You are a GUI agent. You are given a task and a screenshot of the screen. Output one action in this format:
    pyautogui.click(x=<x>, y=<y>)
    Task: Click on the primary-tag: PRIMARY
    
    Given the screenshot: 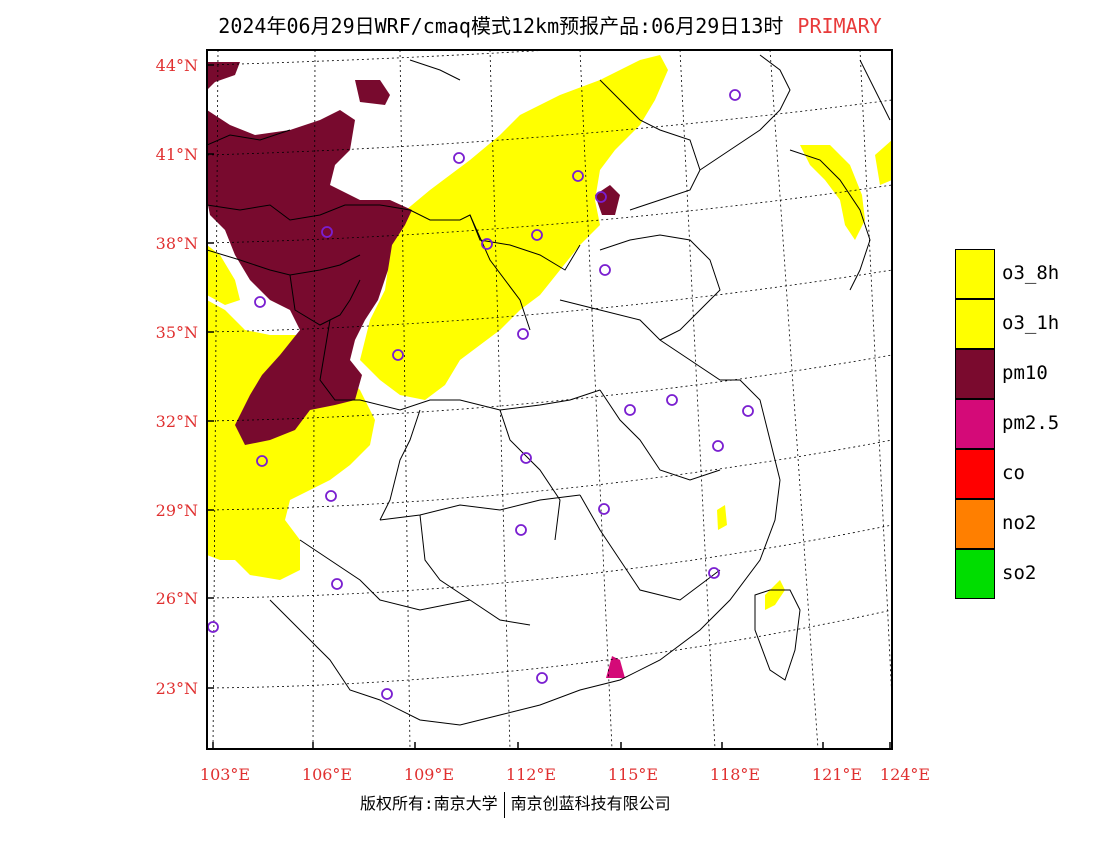 What is the action you would take?
    pyautogui.click(x=839, y=26)
    